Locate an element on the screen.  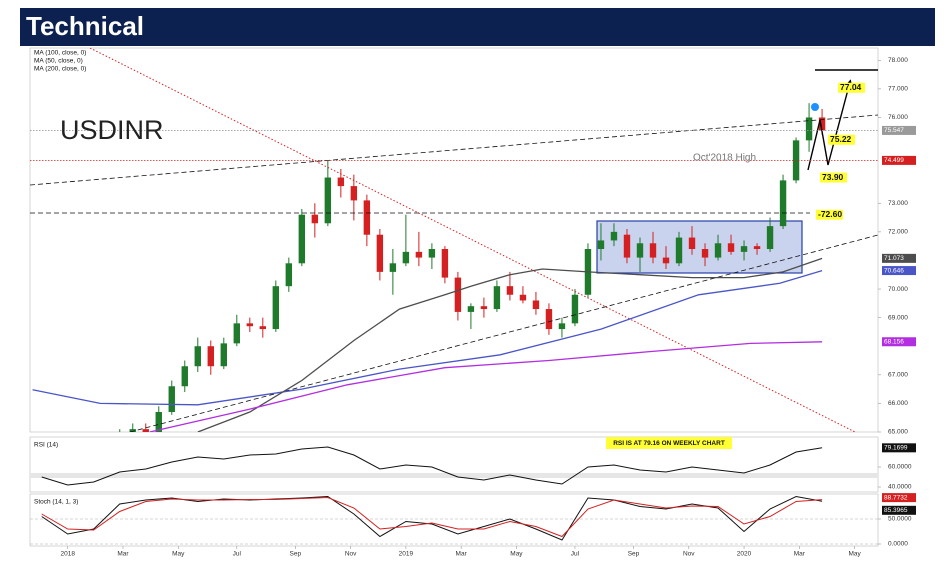
y-tick-label: 40.0000 is located at coordinates (900, 487).